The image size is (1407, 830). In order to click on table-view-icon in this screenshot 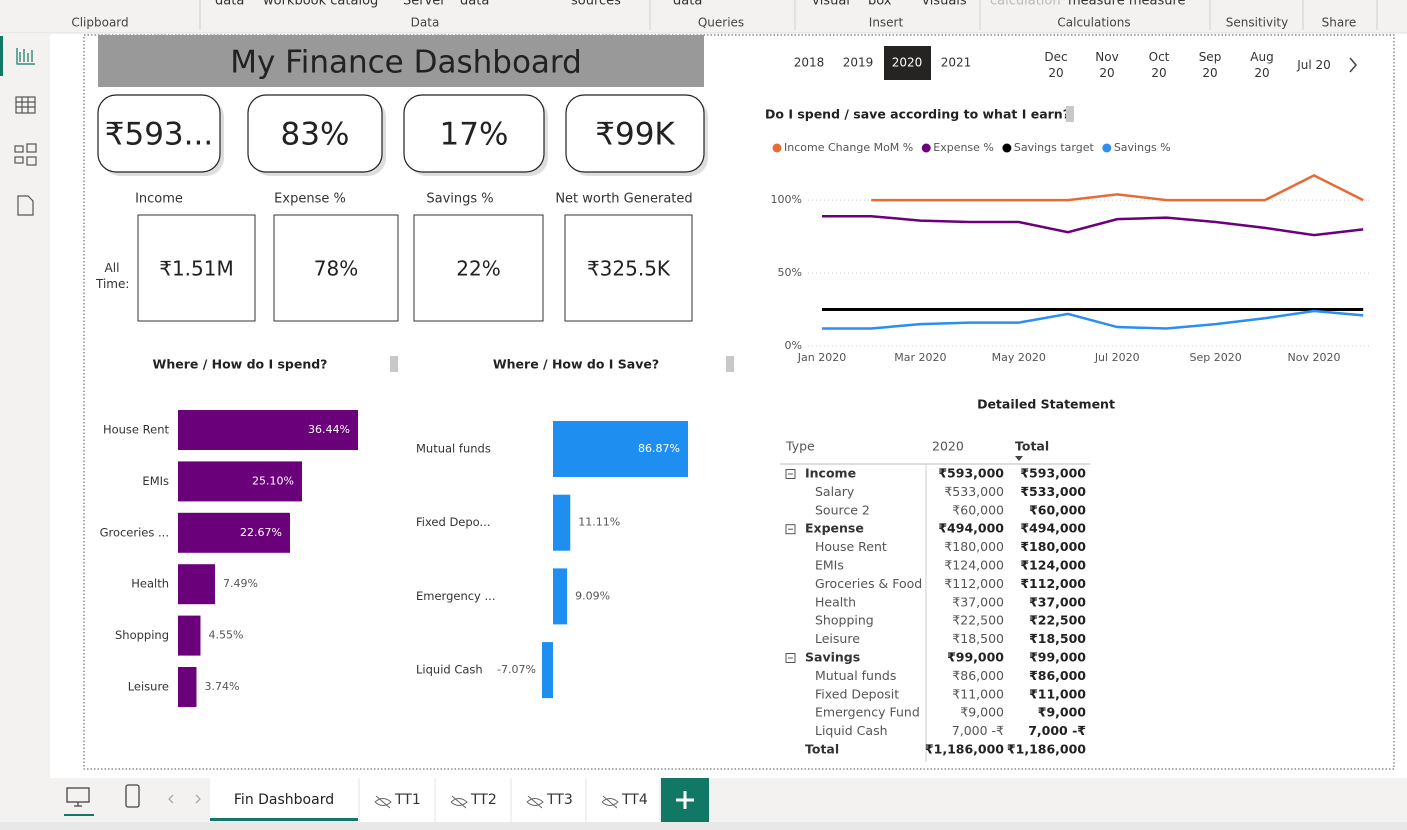, I will do `click(25, 105)`.